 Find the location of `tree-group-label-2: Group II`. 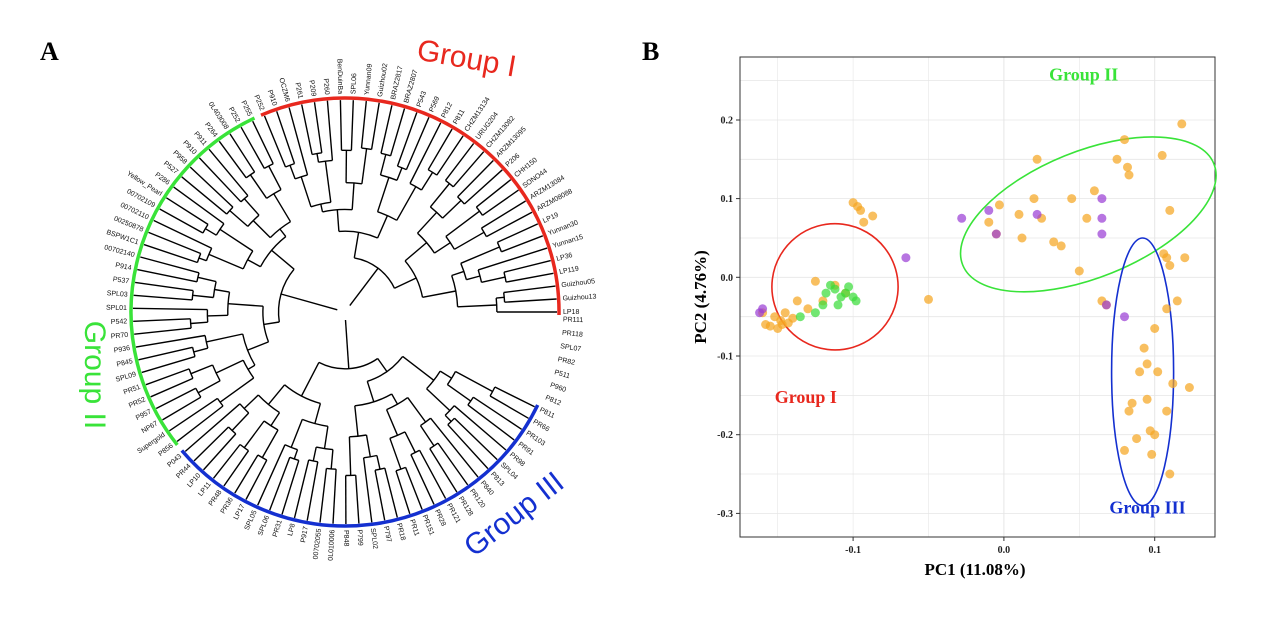

tree-group-label-2: Group II is located at coordinates (94, 375).